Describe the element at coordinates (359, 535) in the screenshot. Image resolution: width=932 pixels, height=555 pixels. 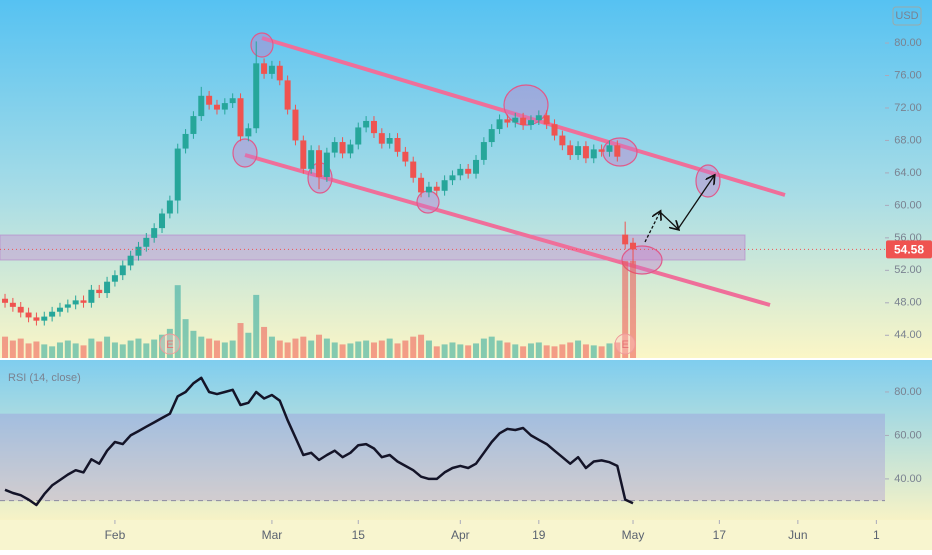
I see `x-tick-label: 15` at that location.